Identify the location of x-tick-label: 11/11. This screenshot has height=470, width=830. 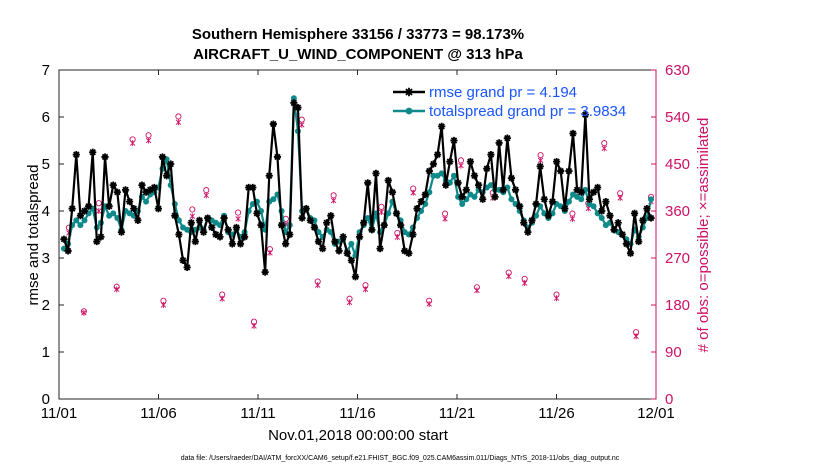
(257, 413).